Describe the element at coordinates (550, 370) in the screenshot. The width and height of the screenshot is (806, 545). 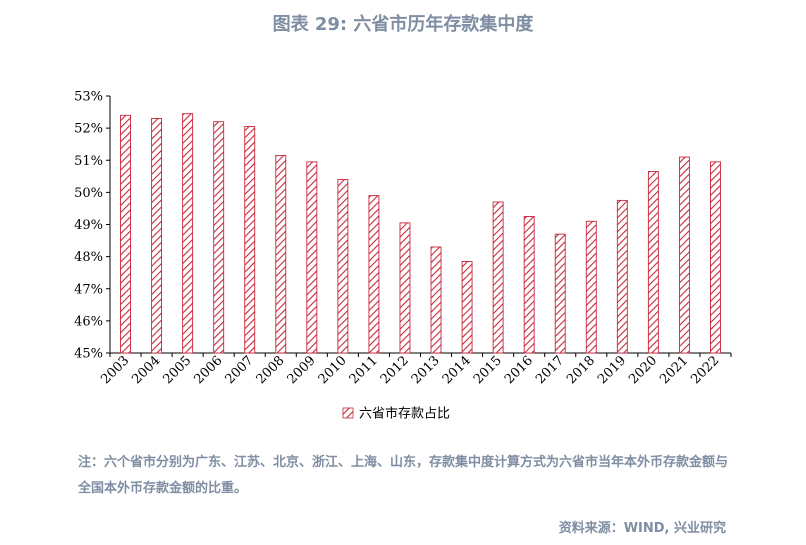
I see `x-tick-label: 2017` at that location.